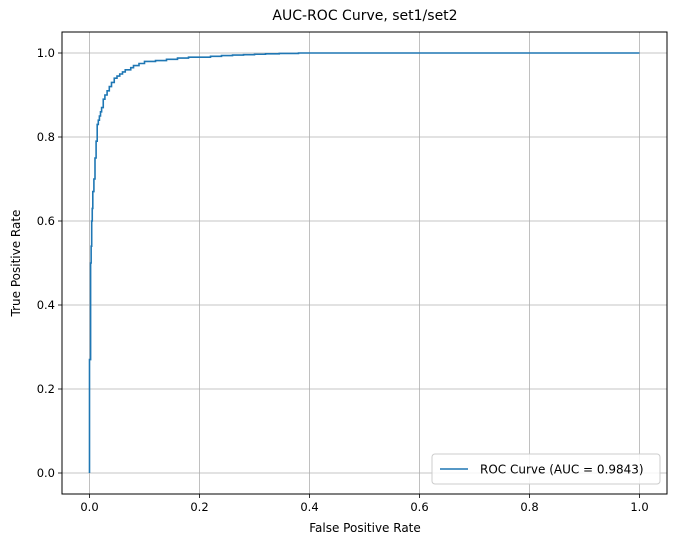  I want to click on y-axis-label: True Positive Rate, so click(16, 264).